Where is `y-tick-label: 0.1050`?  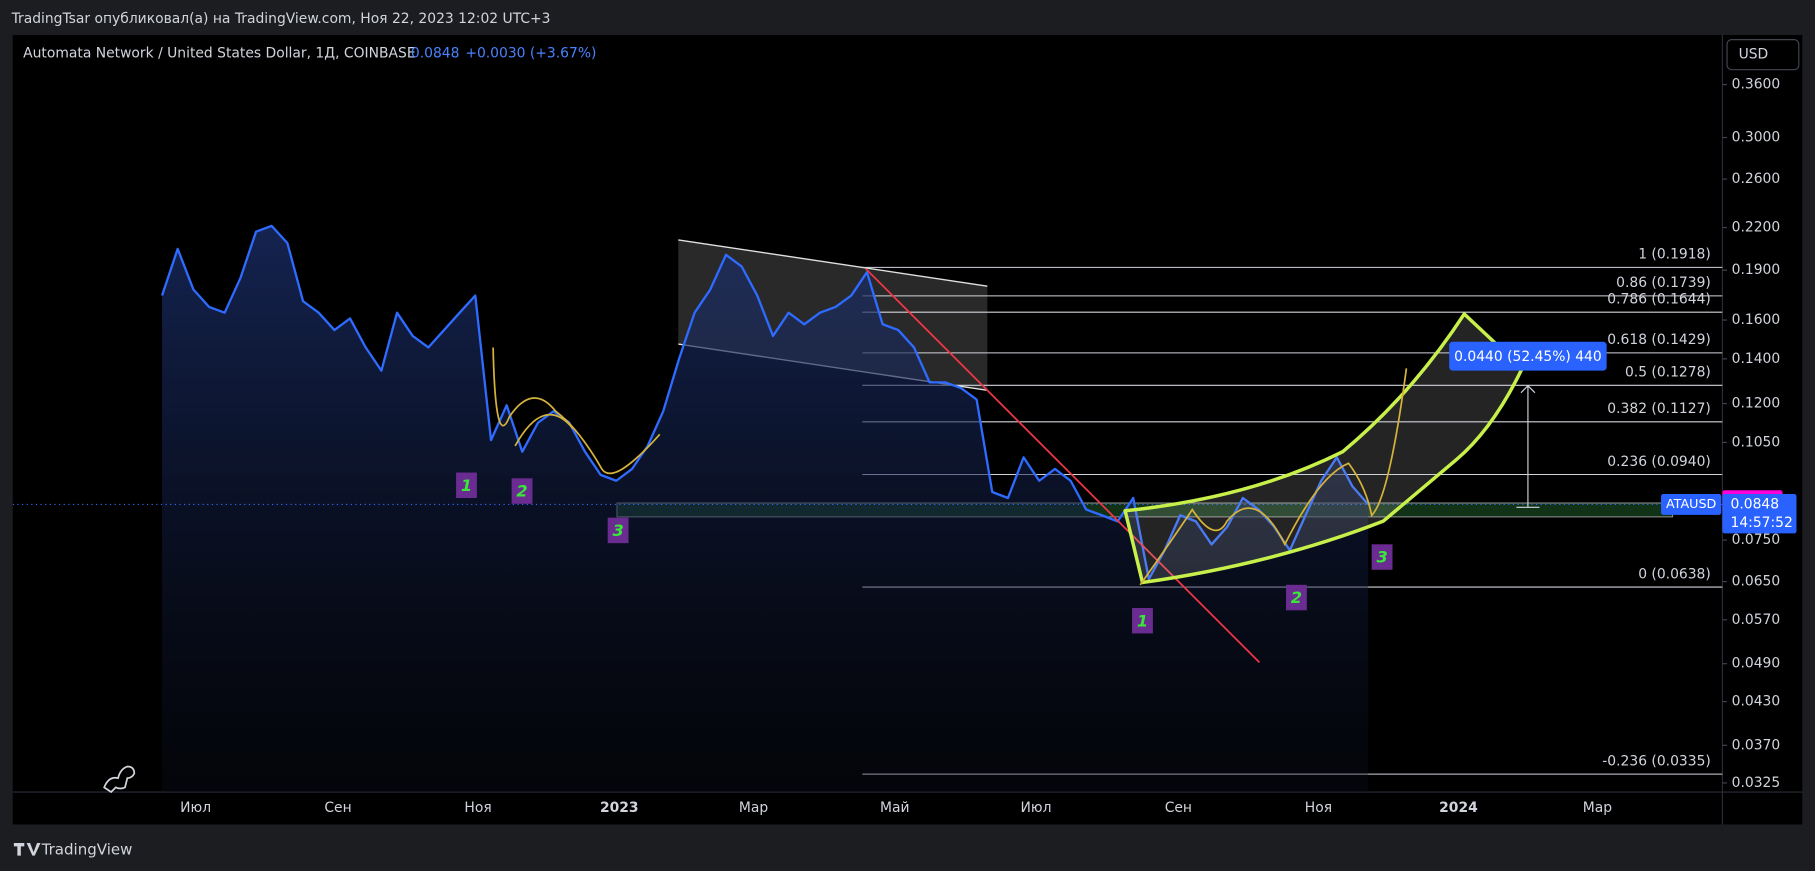
y-tick-label: 0.1050 is located at coordinates (1756, 442).